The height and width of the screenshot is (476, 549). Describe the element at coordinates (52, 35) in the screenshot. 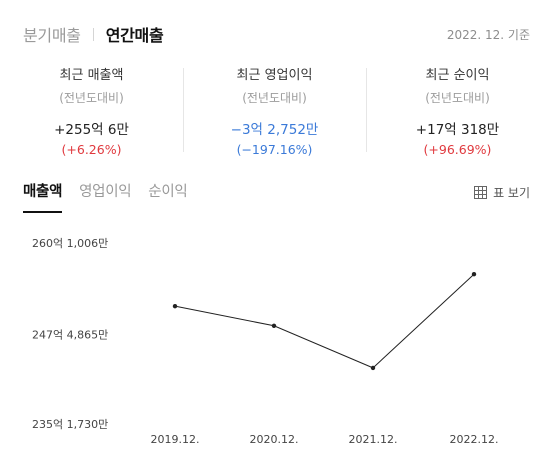

I see `tab-quarterly-sales: 분기매출` at that location.